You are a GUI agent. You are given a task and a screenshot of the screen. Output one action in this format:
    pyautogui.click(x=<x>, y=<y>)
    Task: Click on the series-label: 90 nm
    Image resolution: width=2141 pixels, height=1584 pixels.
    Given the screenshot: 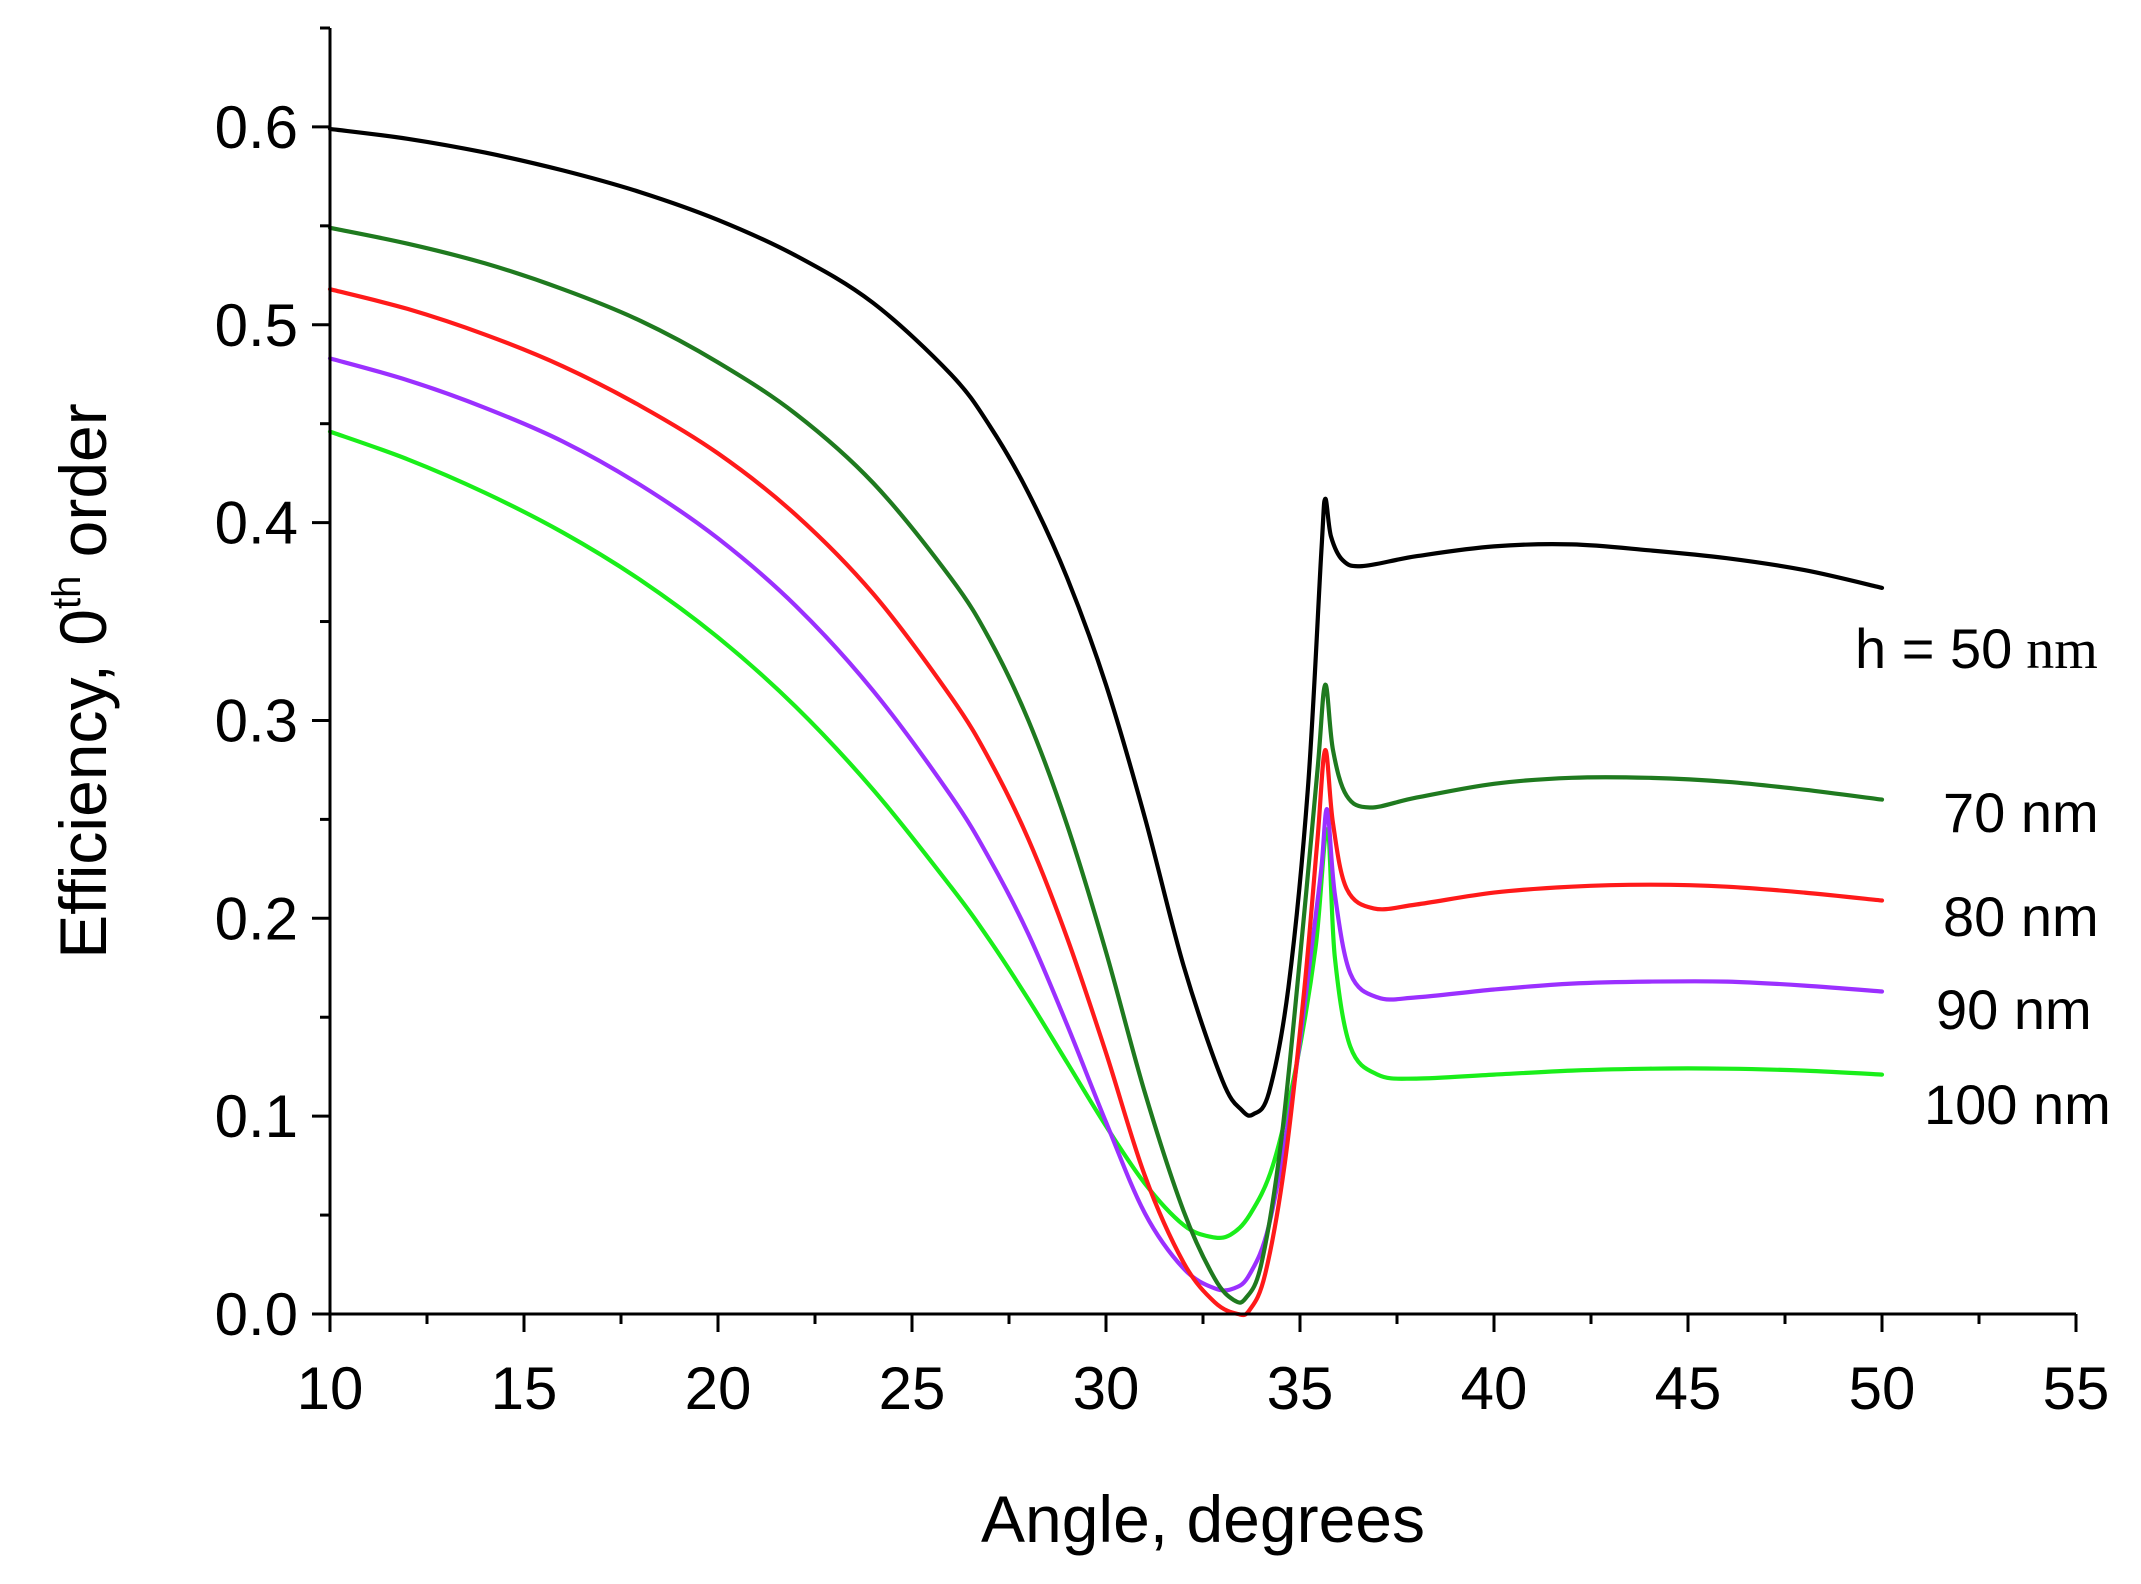 What is the action you would take?
    pyautogui.click(x=2014, y=1009)
    